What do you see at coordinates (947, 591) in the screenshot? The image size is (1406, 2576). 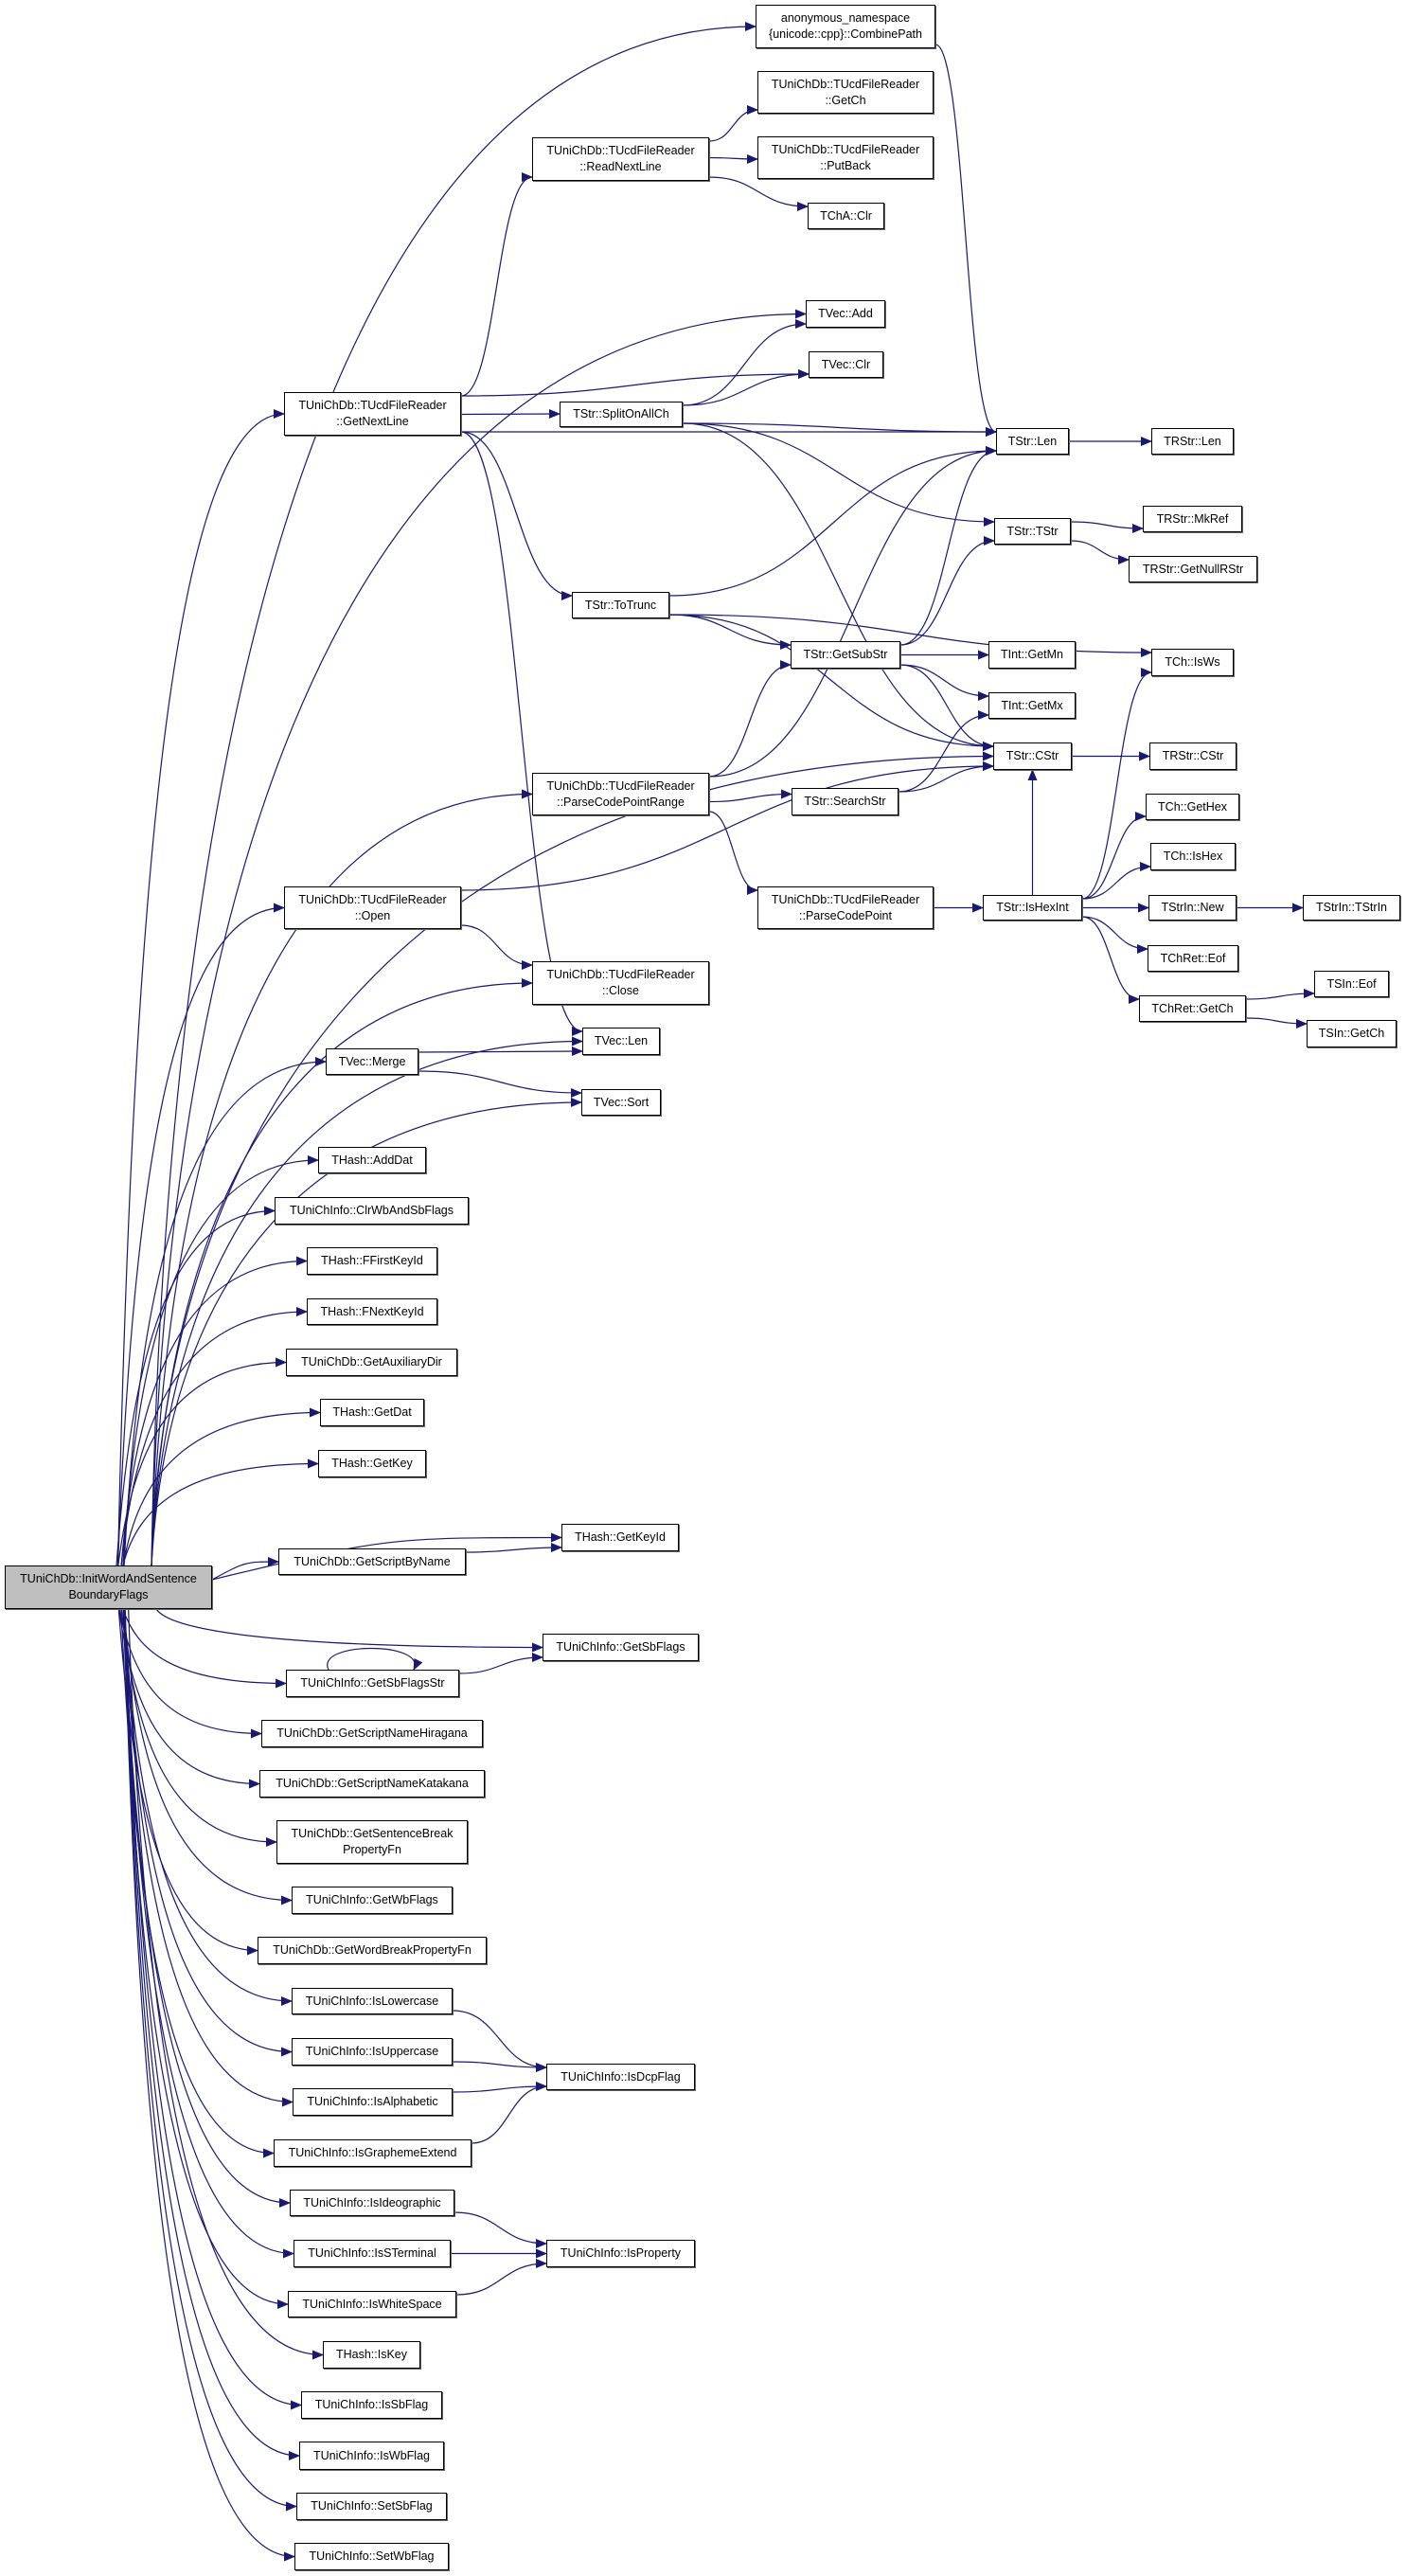 I see `edge-getsub-to-tstr` at bounding box center [947, 591].